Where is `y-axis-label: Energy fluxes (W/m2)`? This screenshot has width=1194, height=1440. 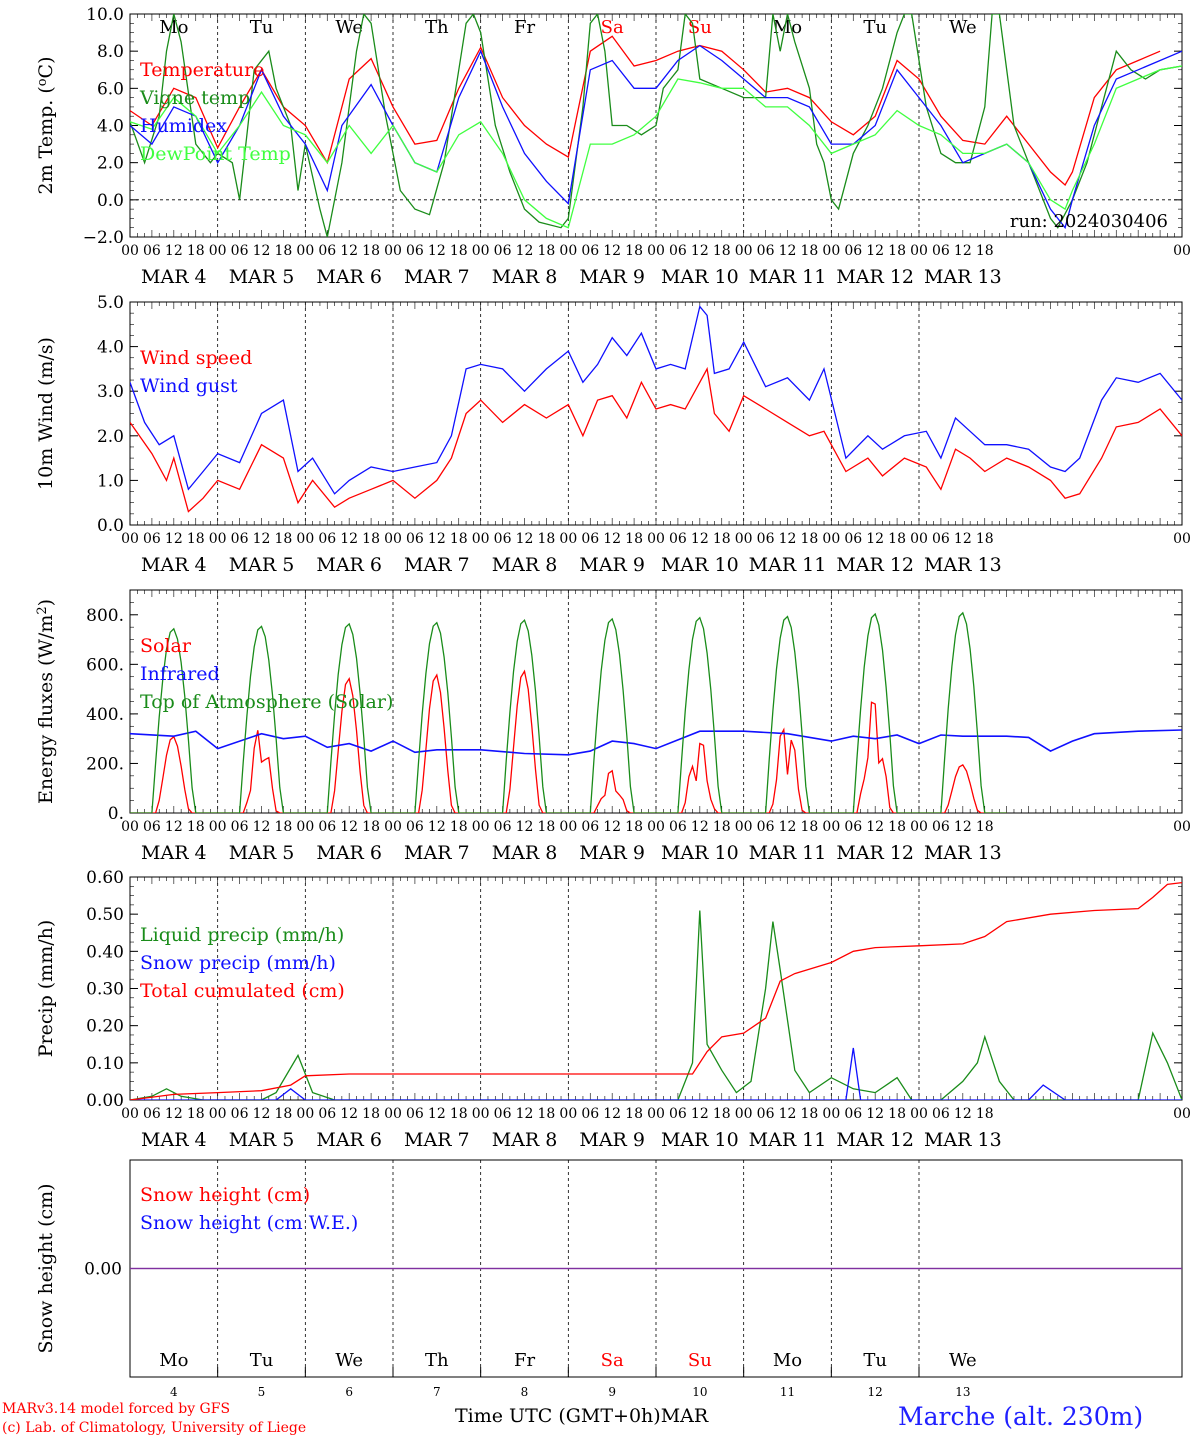 y-axis-label: Energy fluxes (W/m2) is located at coordinates (46, 701).